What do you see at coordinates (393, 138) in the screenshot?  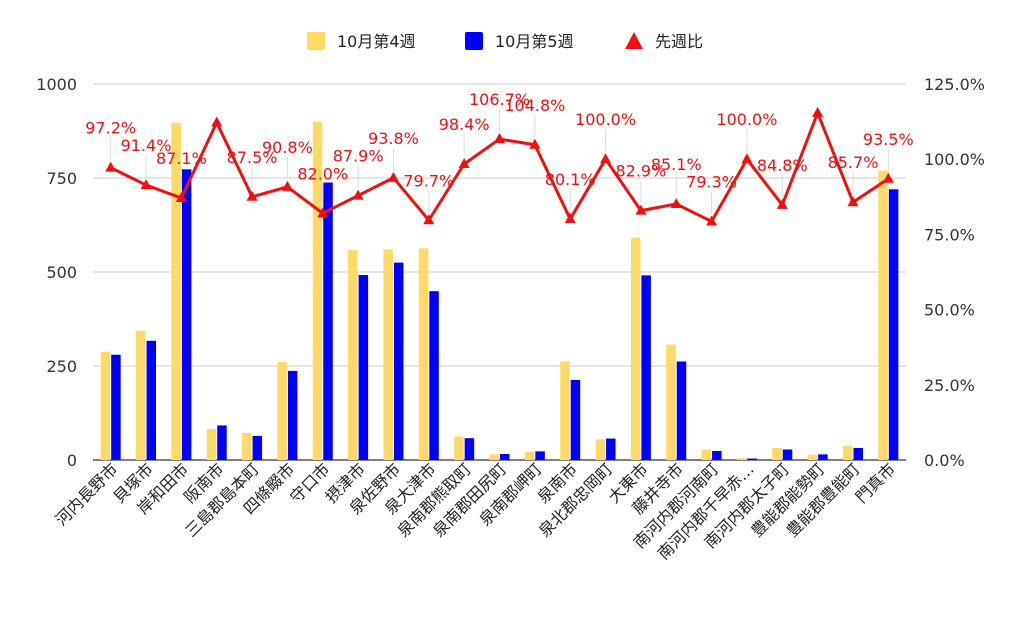 I see `ratio-data-label: 93.8%` at bounding box center [393, 138].